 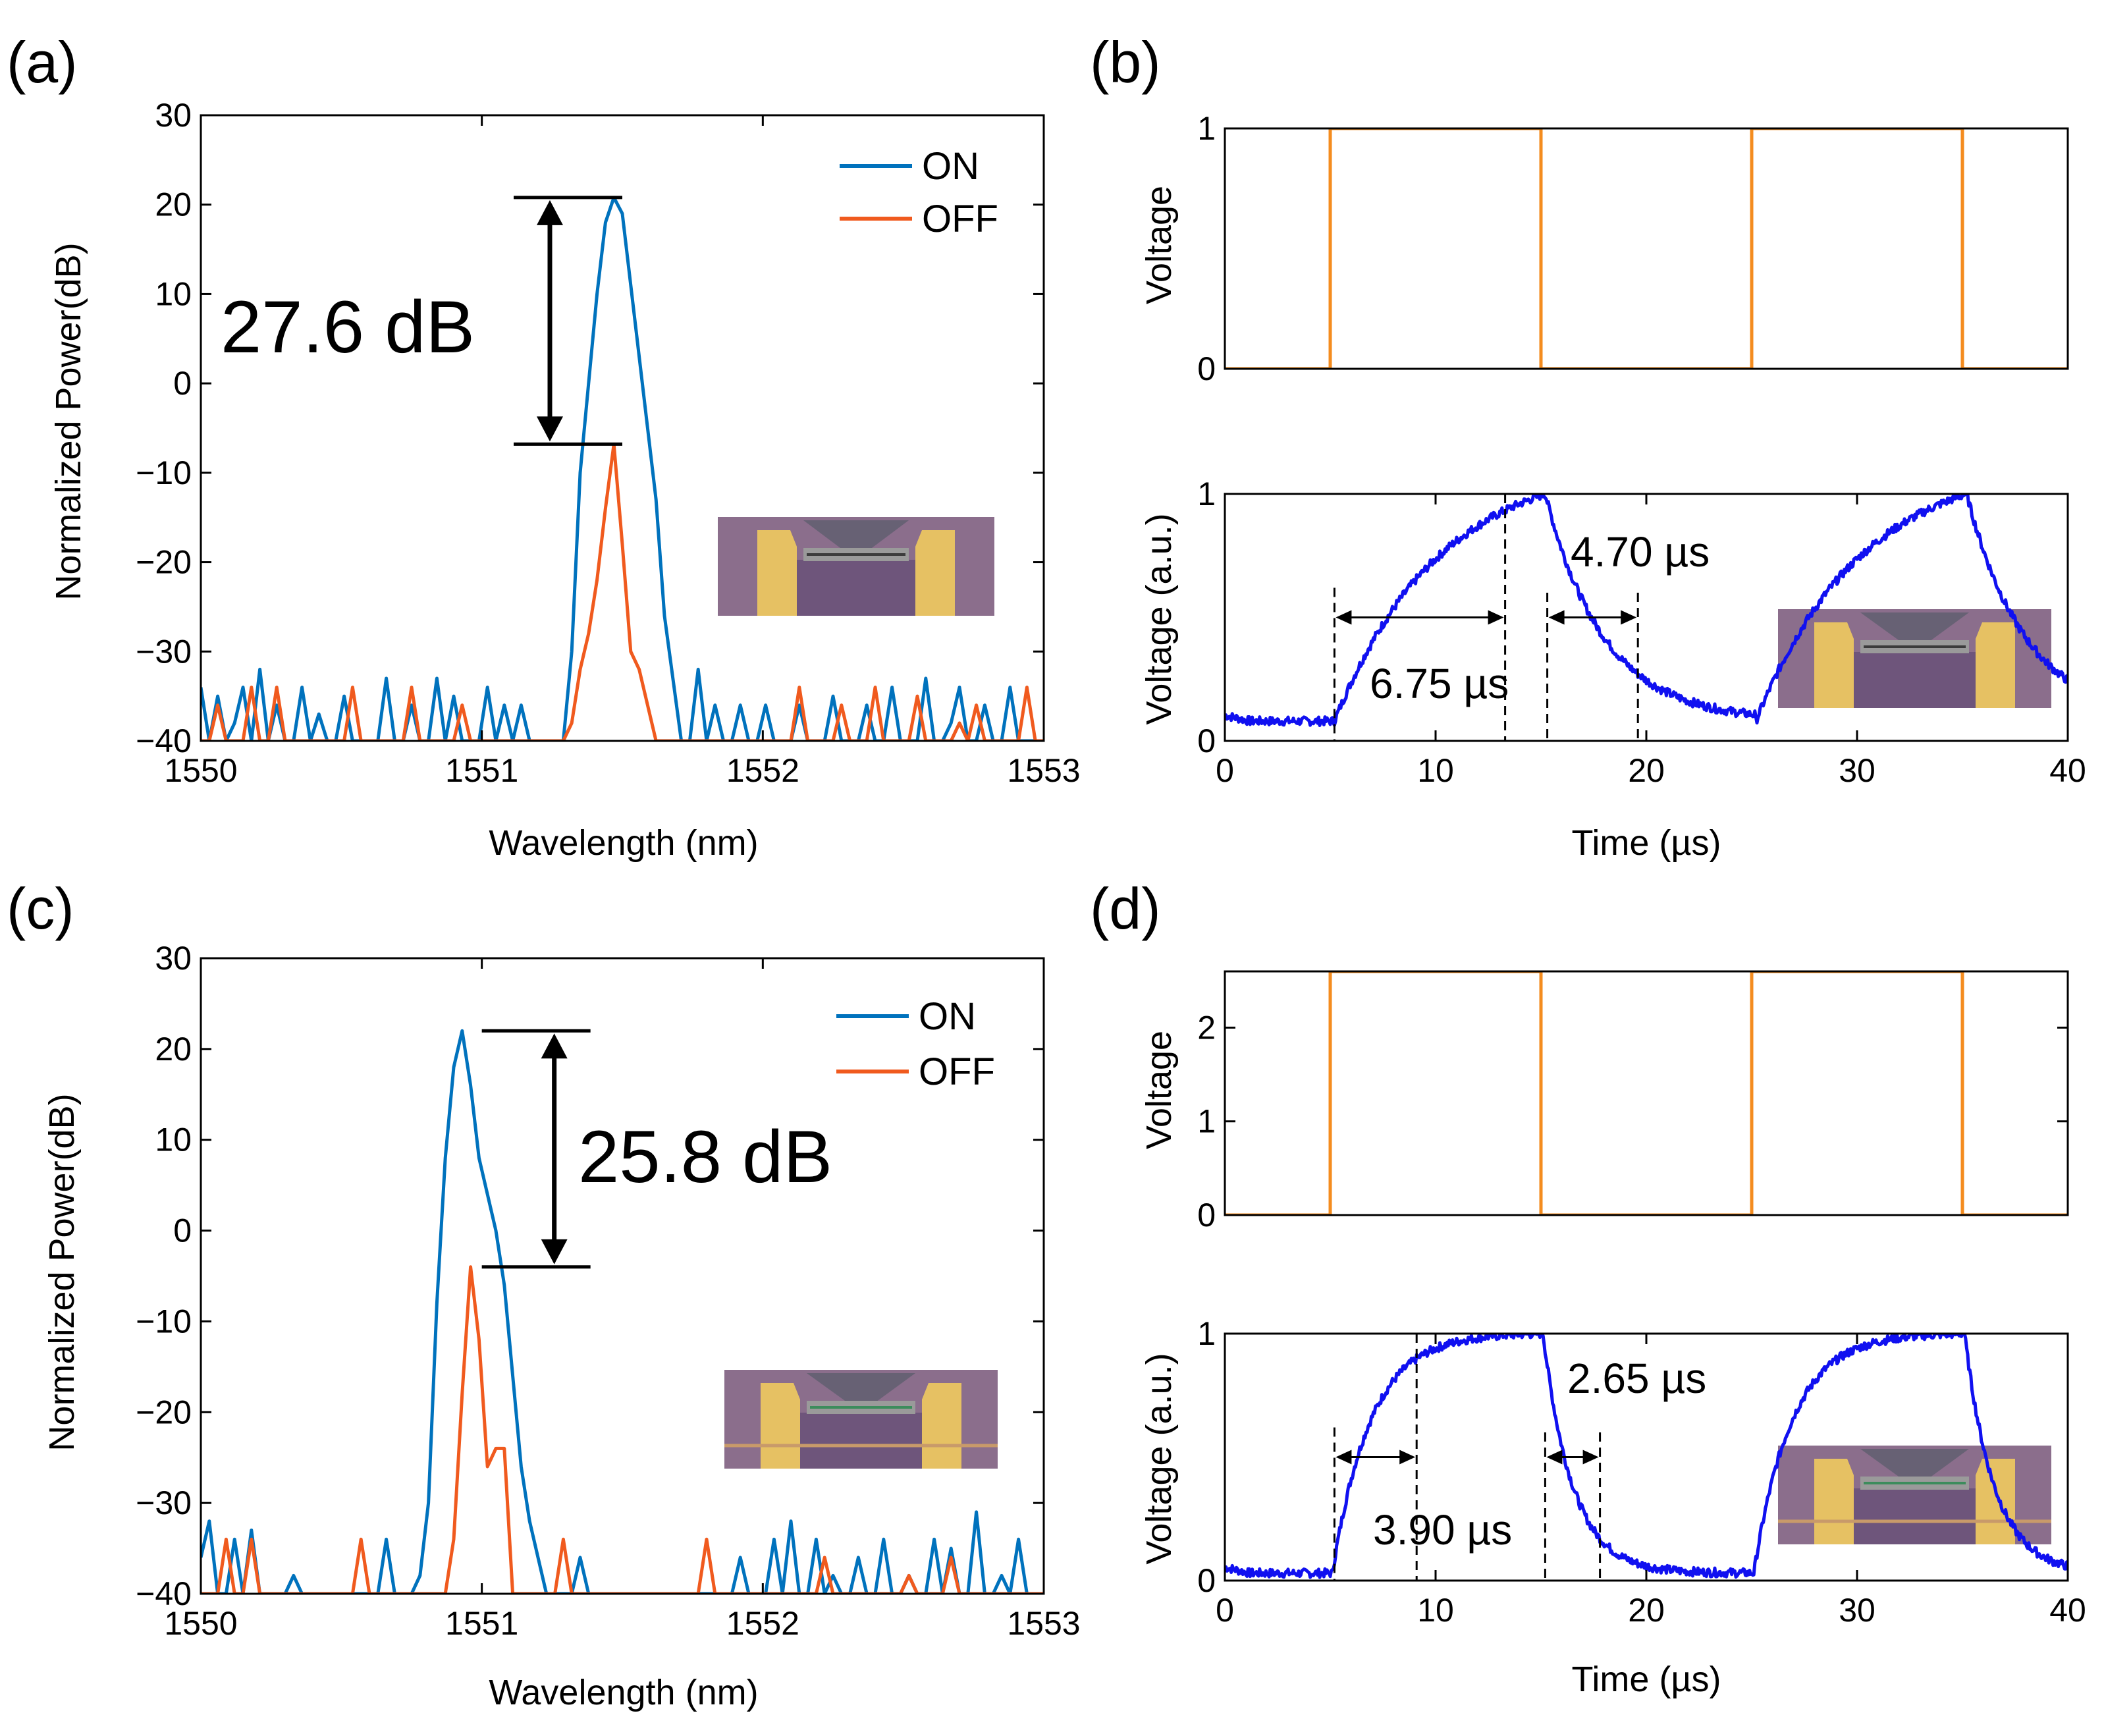 I want to click on chart-c-xlabel: Wavelength (nm), so click(x=623, y=1693).